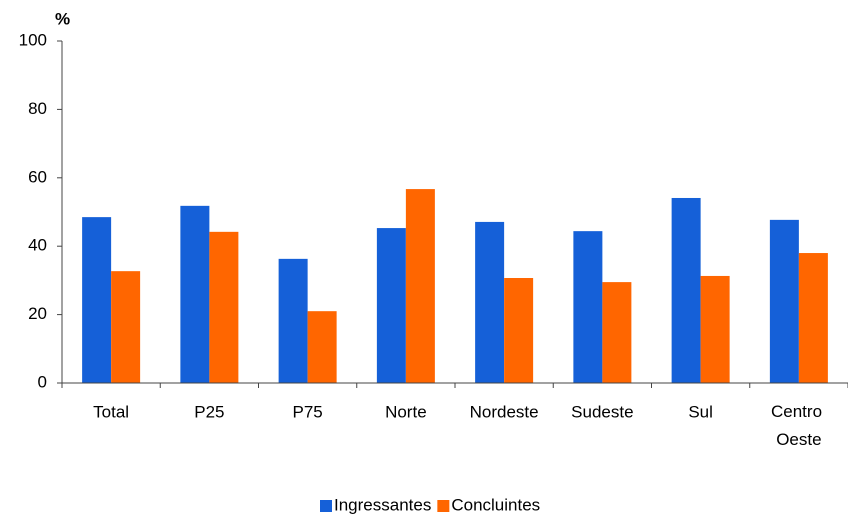 This screenshot has height=514, width=848. Describe the element at coordinates (37, 313) in the screenshot. I see `y-tick-label: 20` at that location.